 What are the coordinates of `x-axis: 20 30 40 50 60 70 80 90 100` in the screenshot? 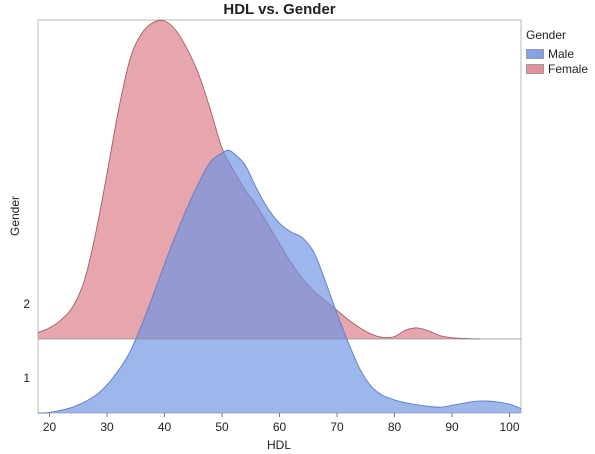 It's located at (281, 423).